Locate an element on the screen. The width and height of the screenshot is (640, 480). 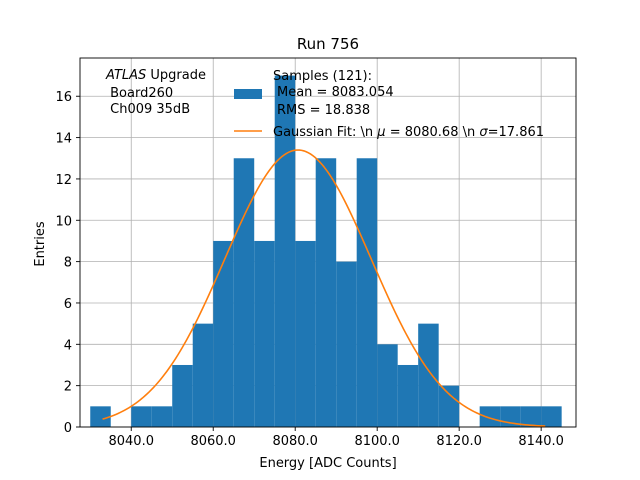
x-tick-label: 8140.0 is located at coordinates (541, 441).